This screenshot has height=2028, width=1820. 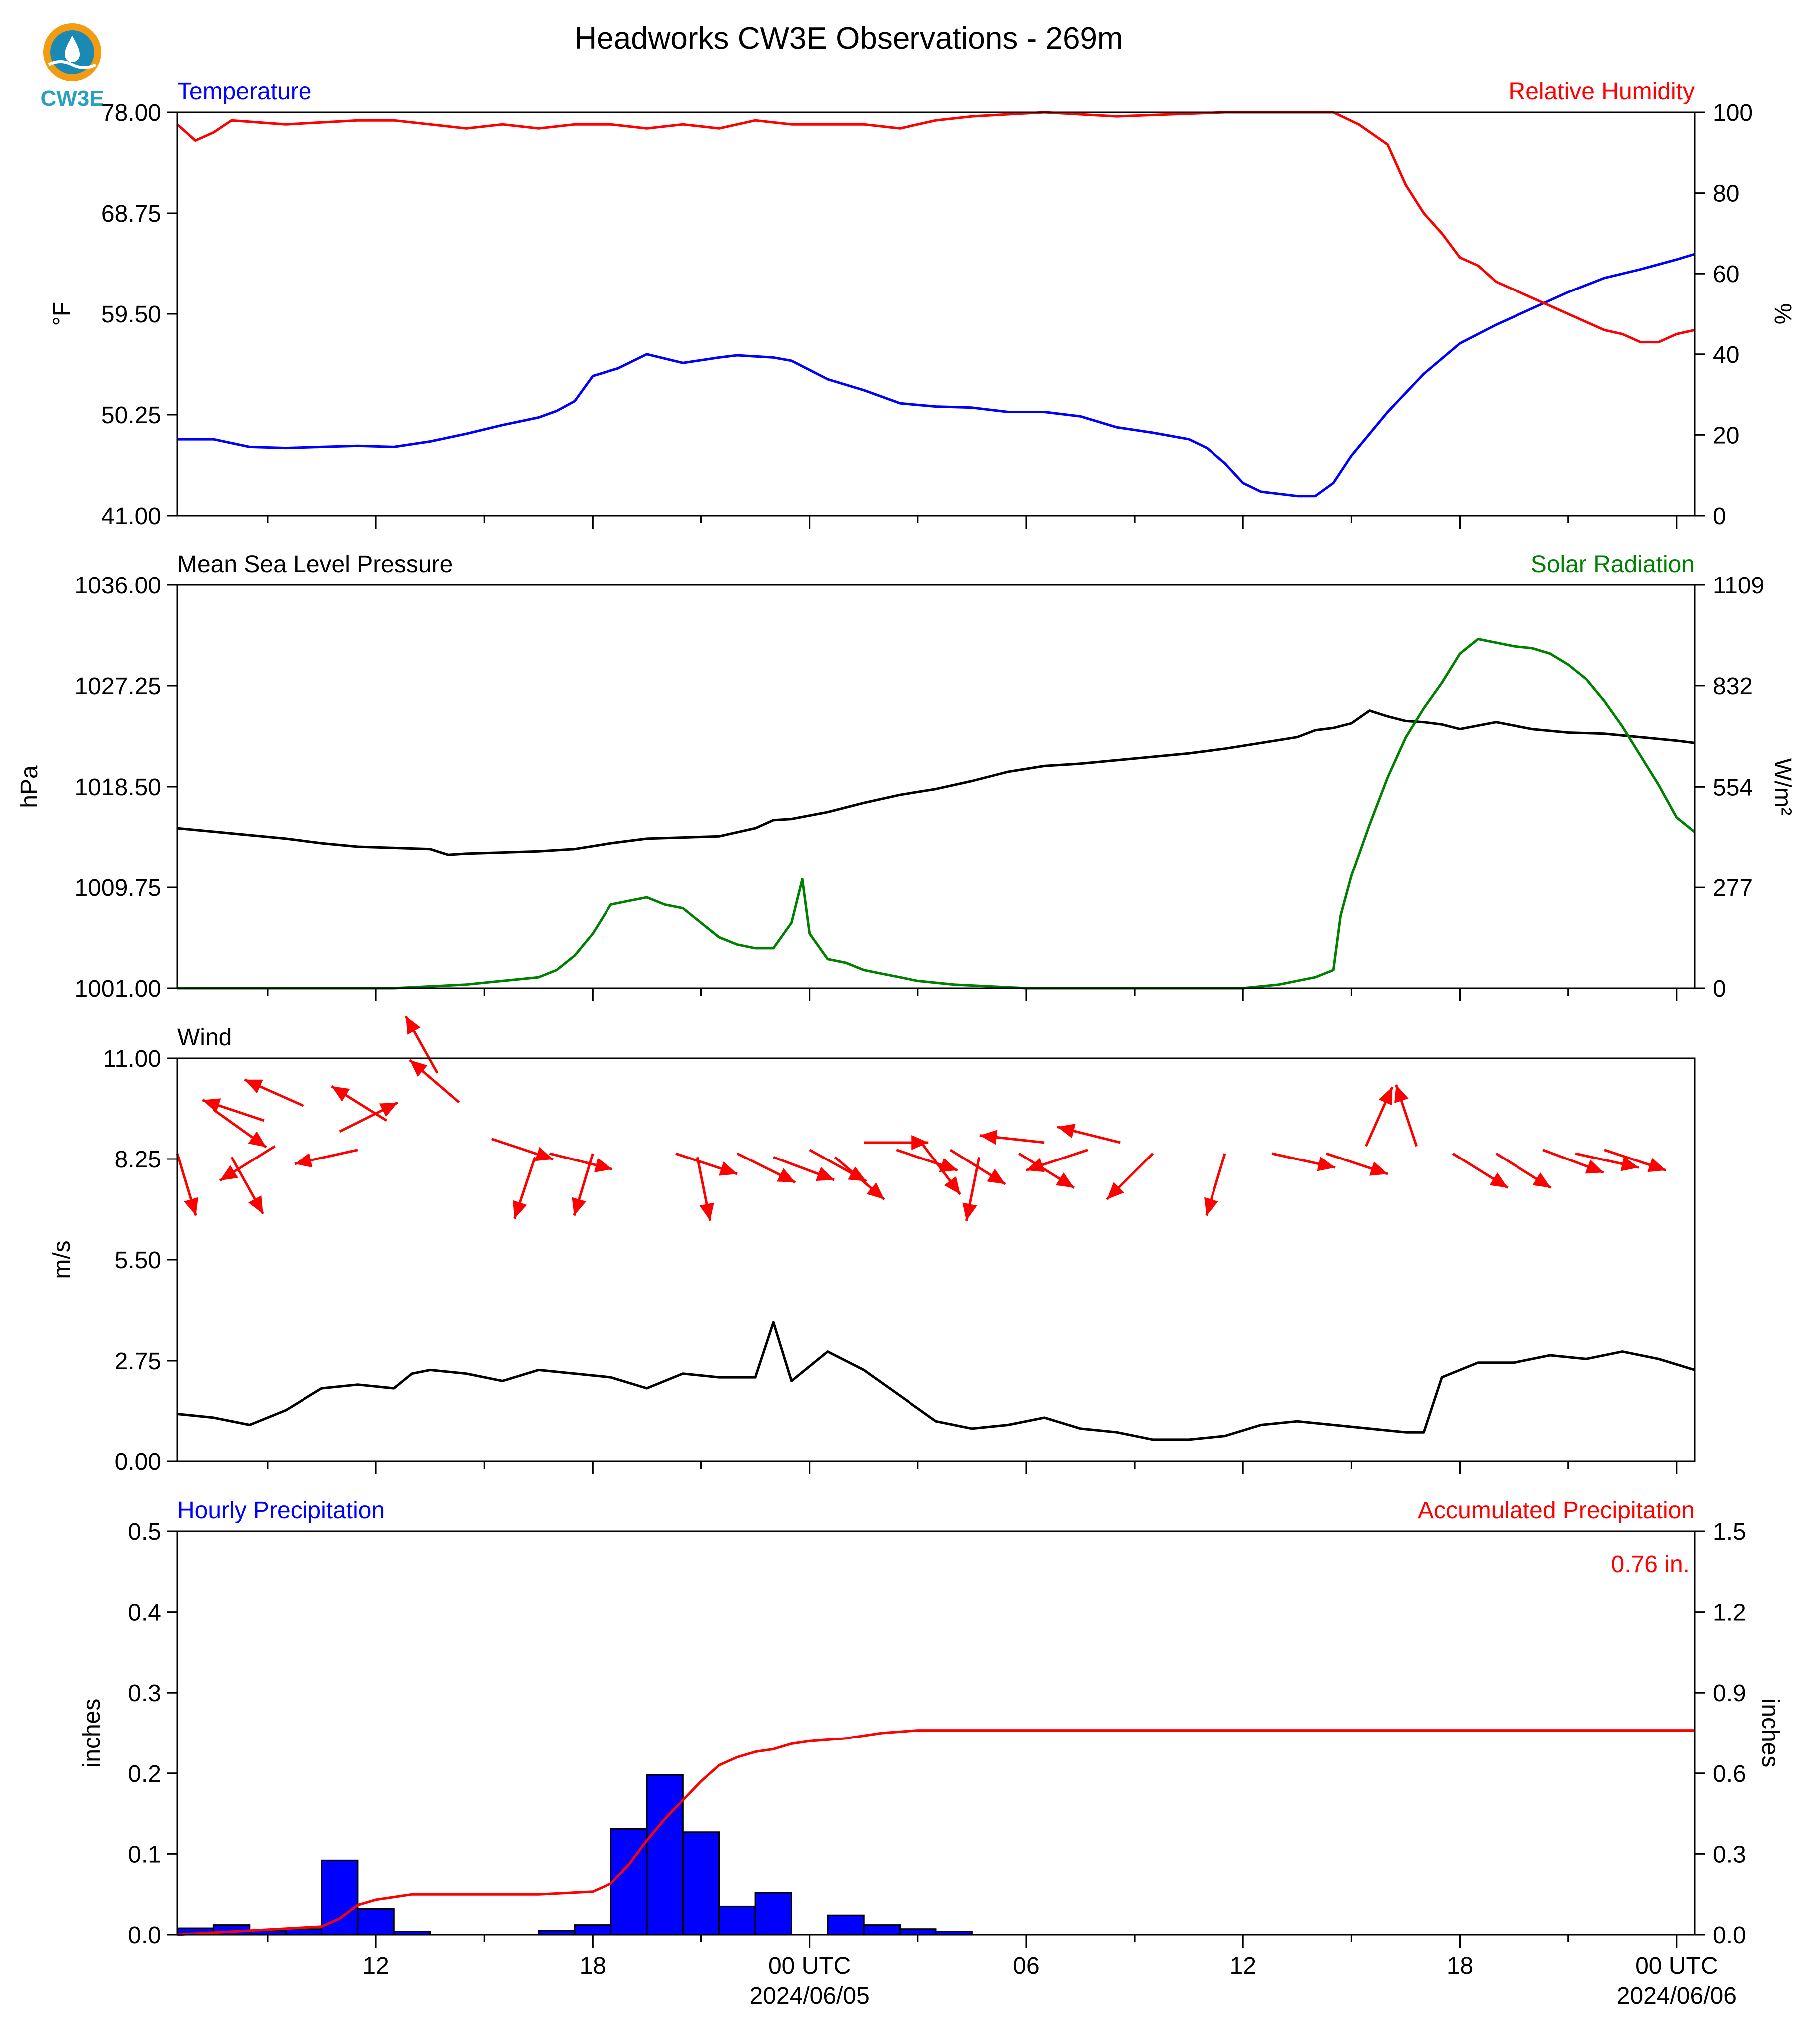 I want to click on x-tick-date: 2024/06/06, so click(x=1677, y=1996).